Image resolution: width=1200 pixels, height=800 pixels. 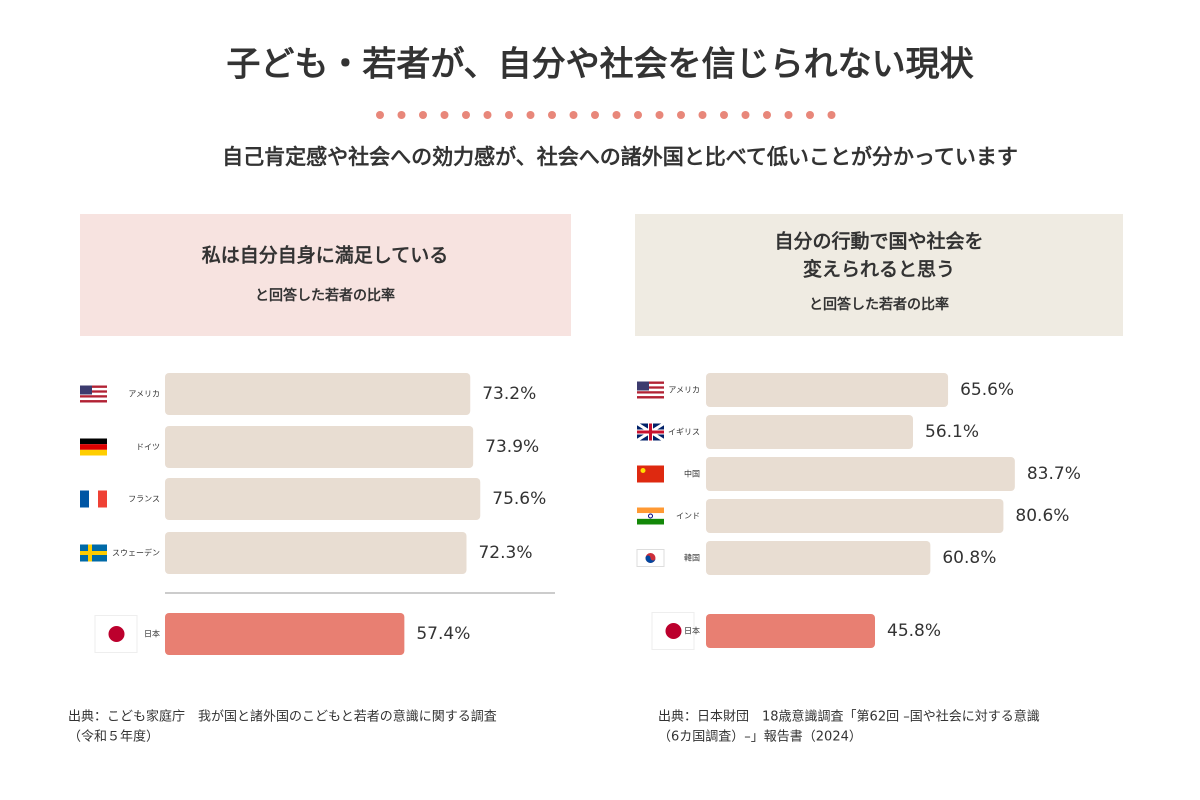 What do you see at coordinates (1054, 474) in the screenshot?
I see `value-label: 83.7%` at bounding box center [1054, 474].